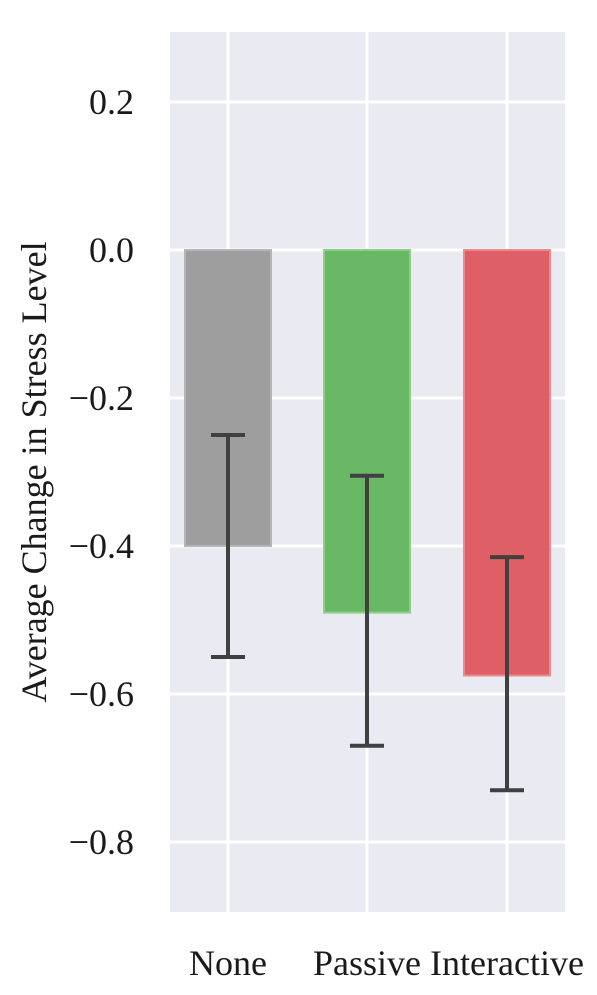  I want to click on y-tick-labels: 0.2 0.0 −0.2 −0.4 −0.6 −0.8, so click(101, 472).